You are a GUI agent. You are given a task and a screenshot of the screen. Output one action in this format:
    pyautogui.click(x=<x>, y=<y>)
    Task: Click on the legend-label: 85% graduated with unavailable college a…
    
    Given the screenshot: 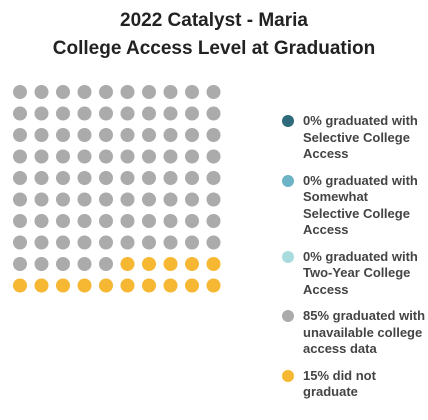 What is the action you would take?
    pyautogui.click(x=364, y=332)
    